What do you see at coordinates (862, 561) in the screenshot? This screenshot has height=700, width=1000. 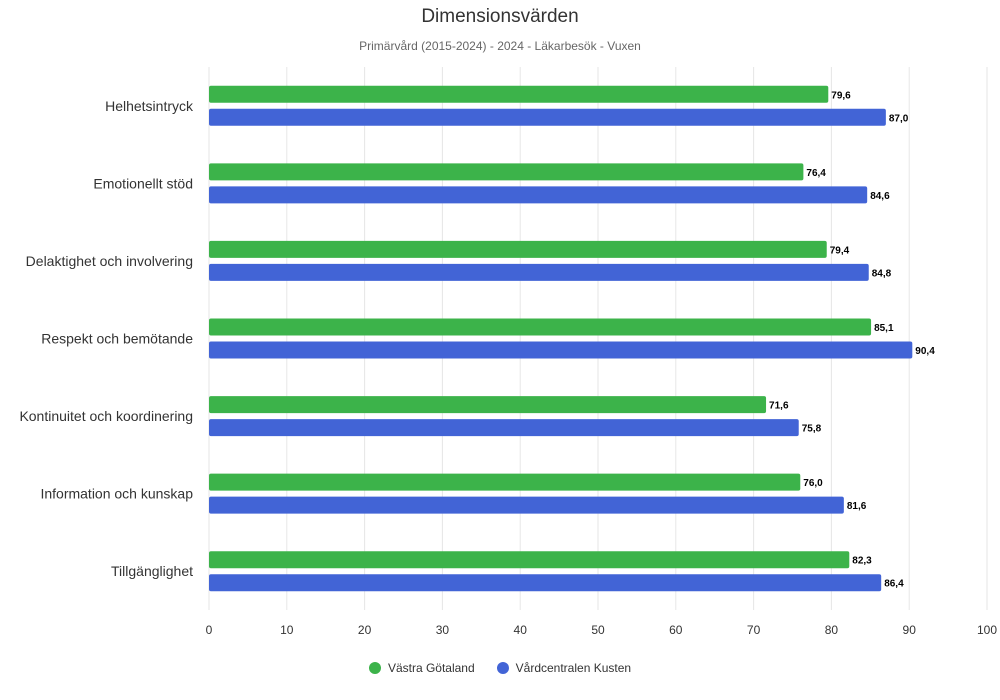 I see `data-label: 82,3` at bounding box center [862, 561].